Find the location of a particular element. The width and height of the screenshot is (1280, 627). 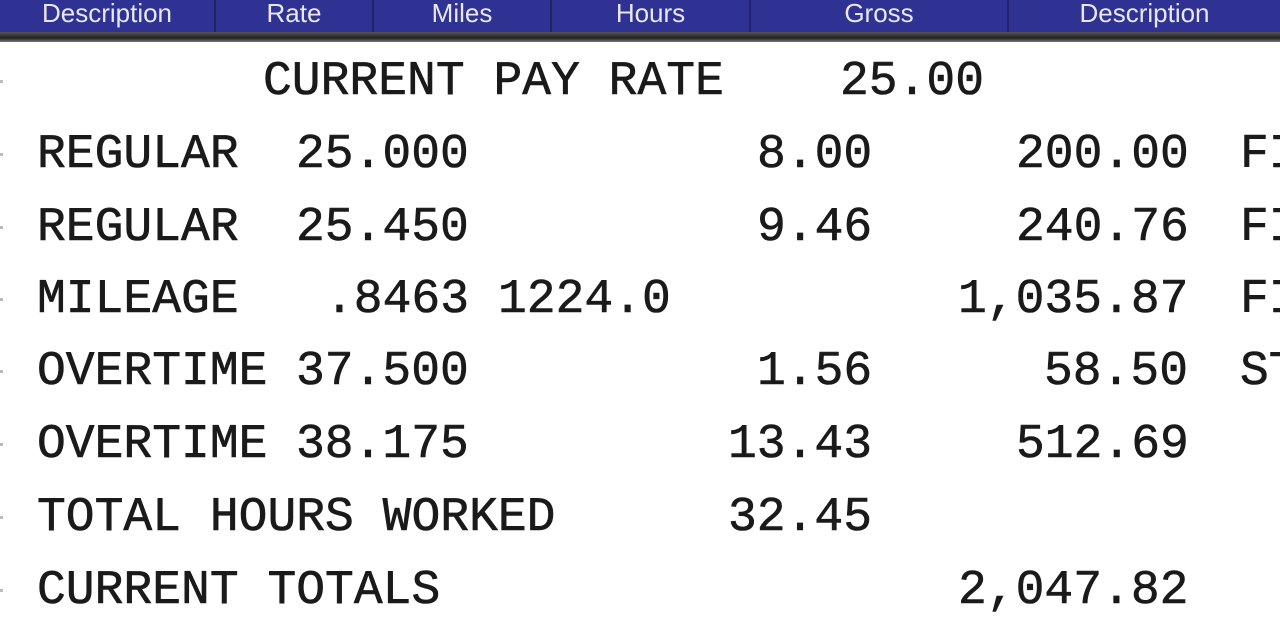

column-header-hours: Hours is located at coordinates (651, 16).